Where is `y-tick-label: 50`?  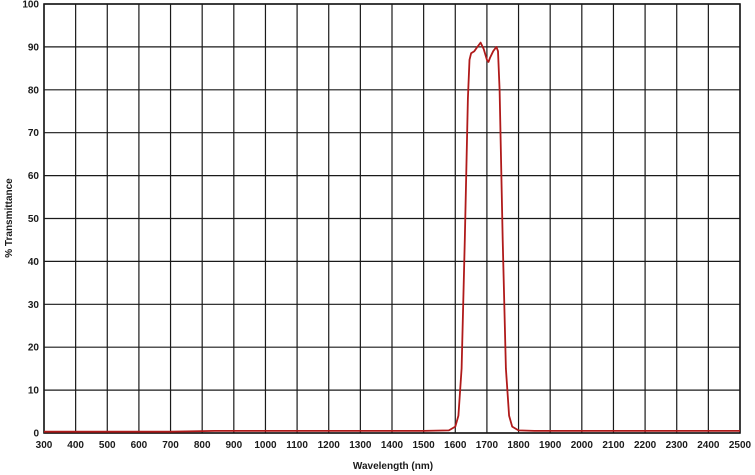
y-tick-label: 50 is located at coordinates (34, 219).